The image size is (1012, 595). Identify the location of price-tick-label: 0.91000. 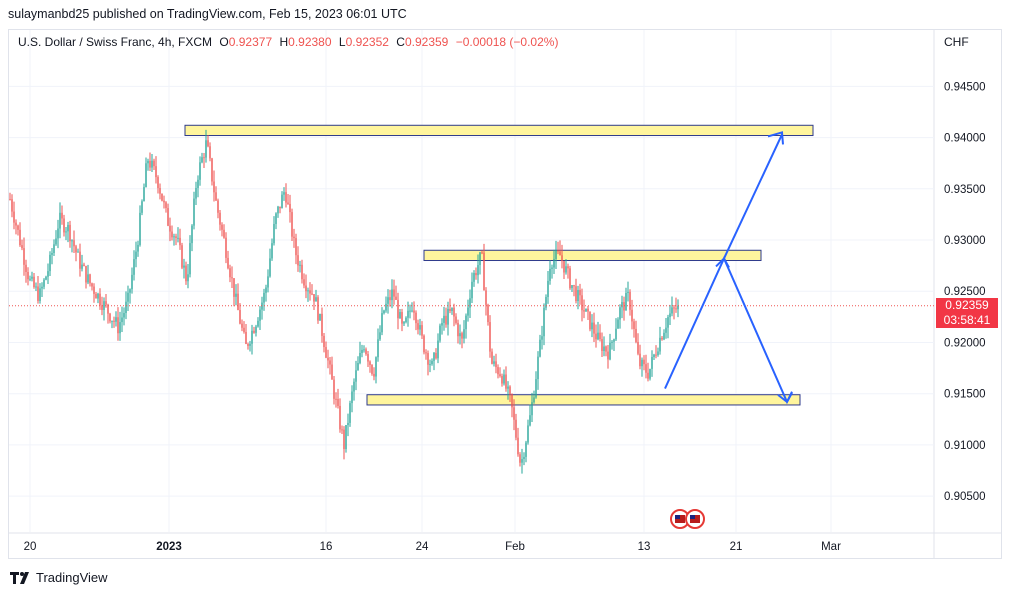
(965, 446).